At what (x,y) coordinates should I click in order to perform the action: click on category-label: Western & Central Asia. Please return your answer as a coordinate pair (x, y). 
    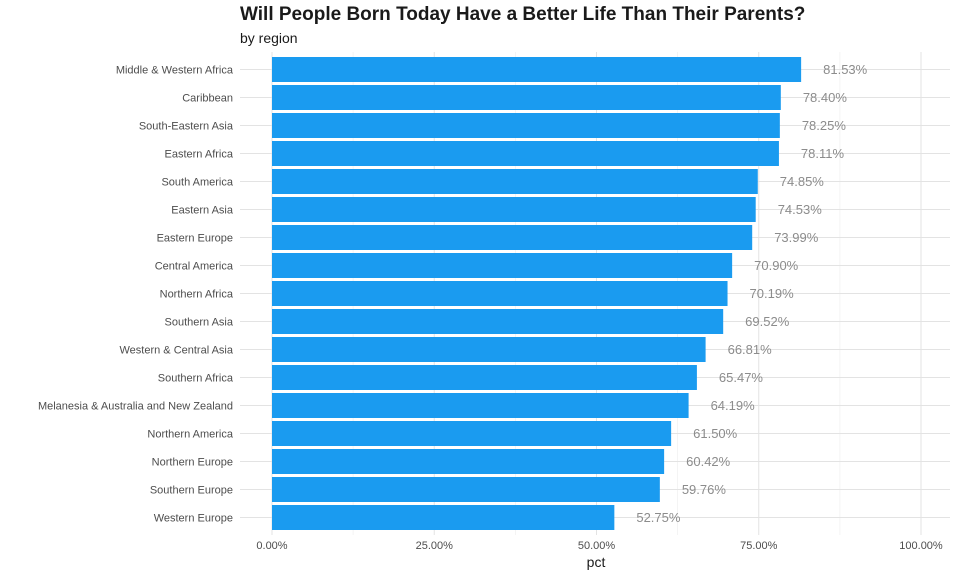
    Looking at the image, I should click on (176, 351).